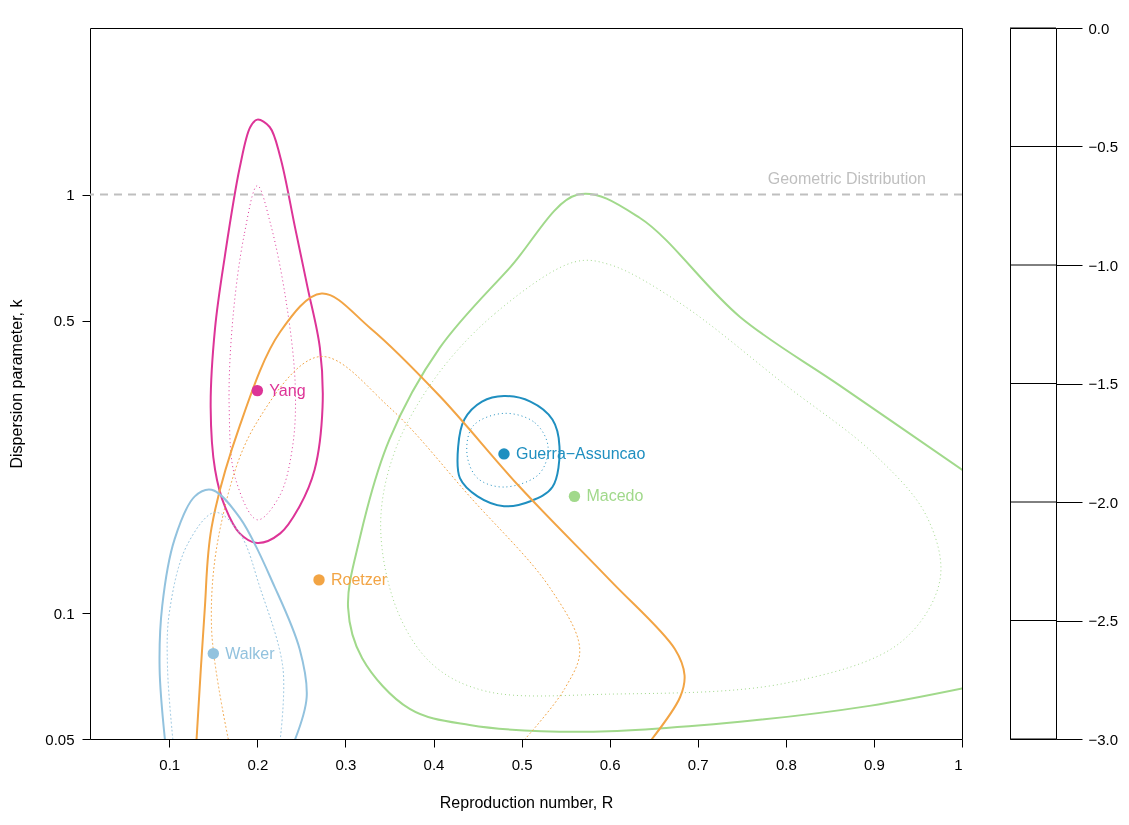  Describe the element at coordinates (958, 764) in the screenshot. I see `x-tick-label: 1` at that location.